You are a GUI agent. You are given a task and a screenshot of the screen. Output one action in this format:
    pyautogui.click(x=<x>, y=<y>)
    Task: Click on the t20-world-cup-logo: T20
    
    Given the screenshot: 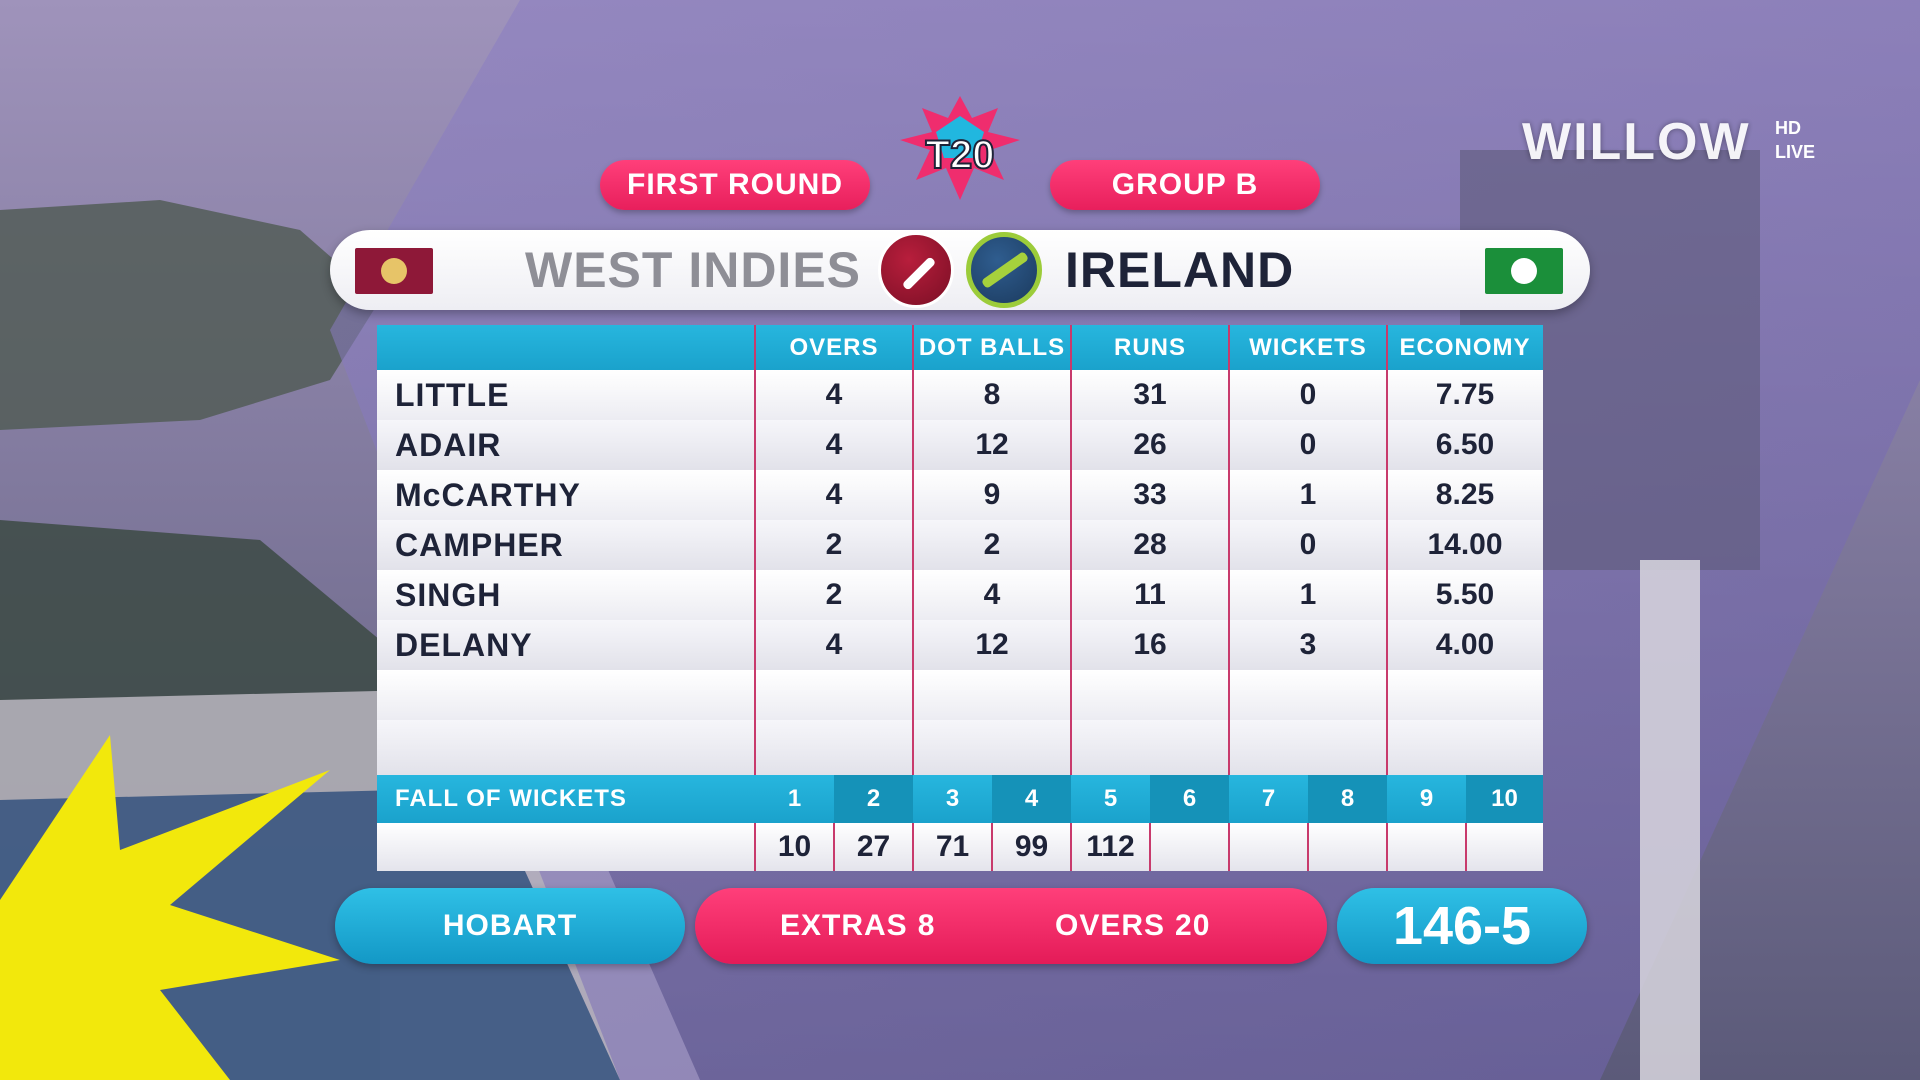 What is the action you would take?
    pyautogui.click(x=960, y=148)
    